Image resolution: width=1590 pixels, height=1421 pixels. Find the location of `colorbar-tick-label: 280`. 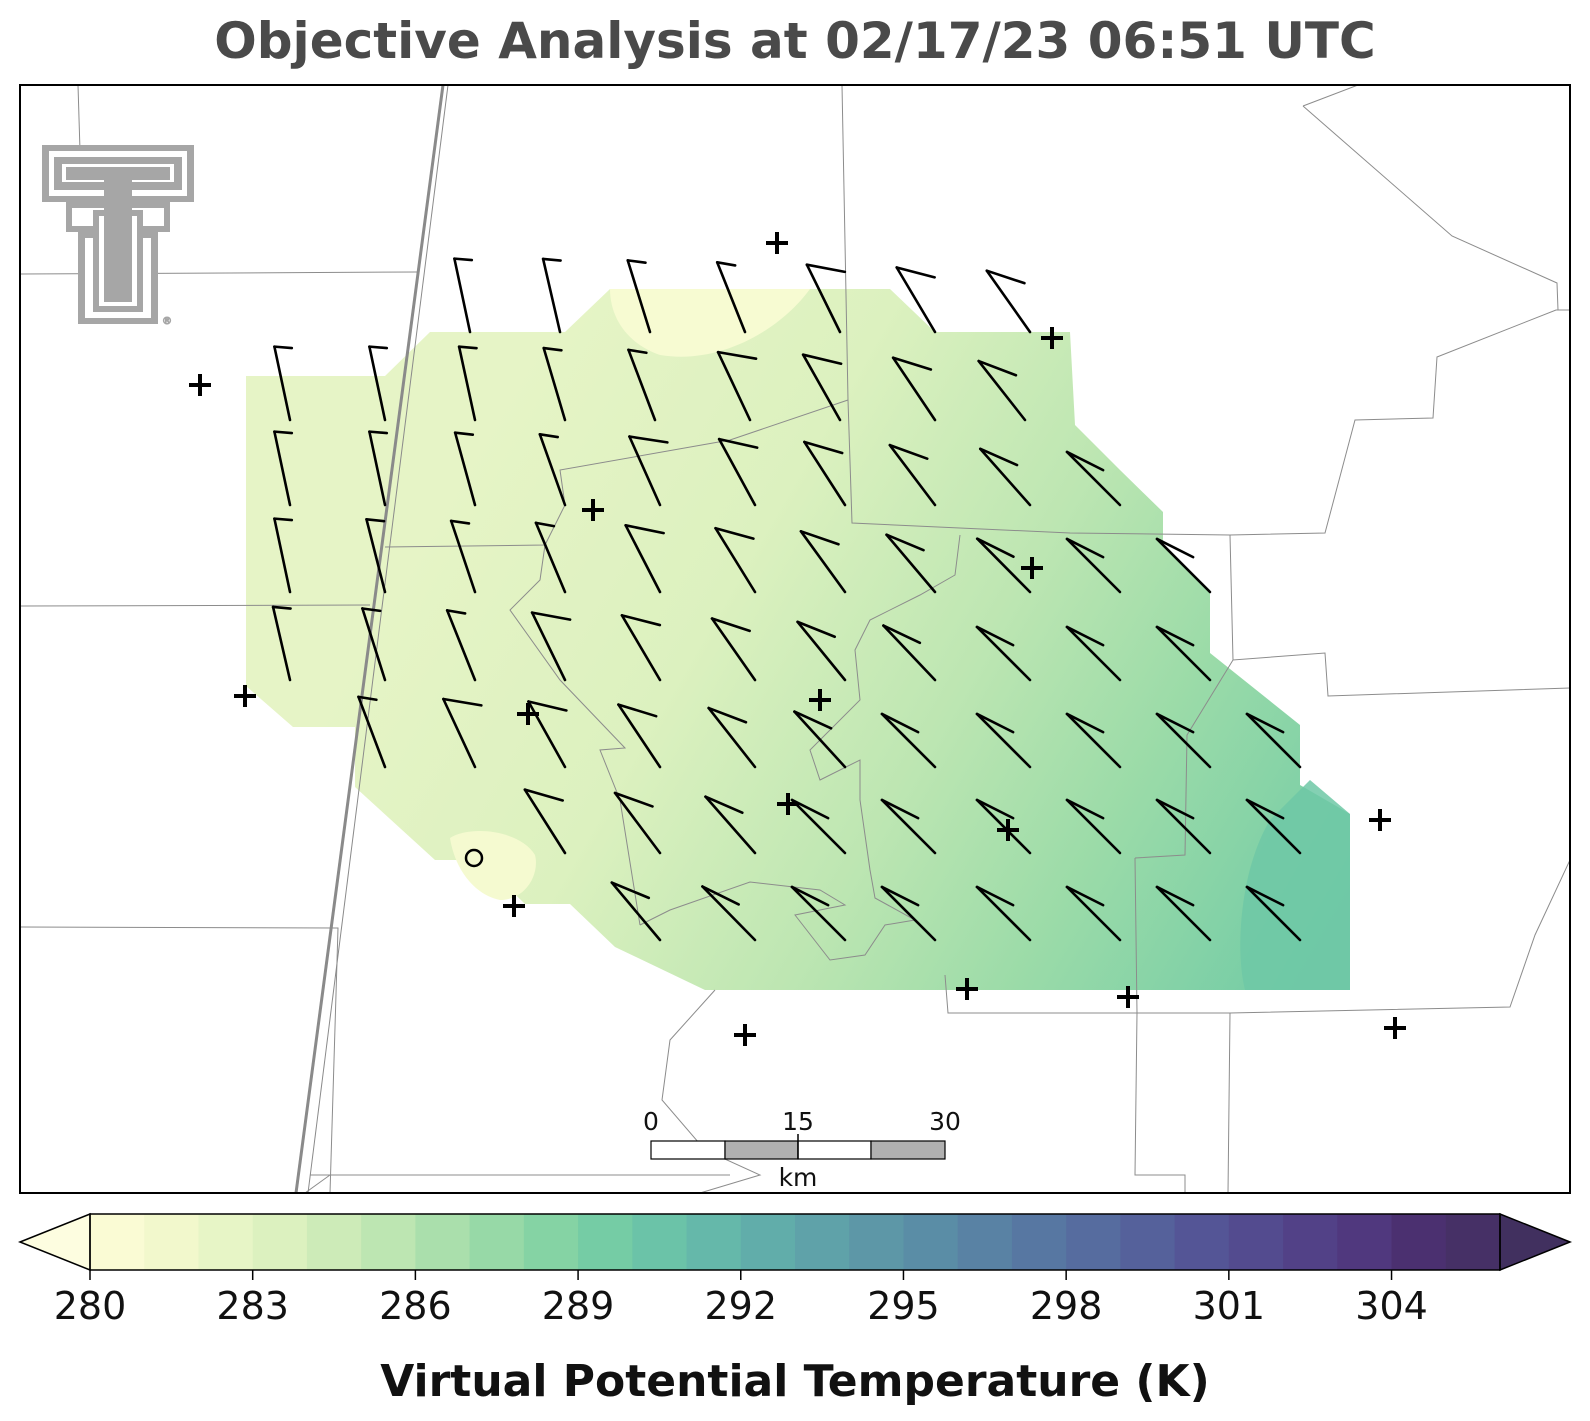

colorbar-tick-label: 280 is located at coordinates (90, 1306).